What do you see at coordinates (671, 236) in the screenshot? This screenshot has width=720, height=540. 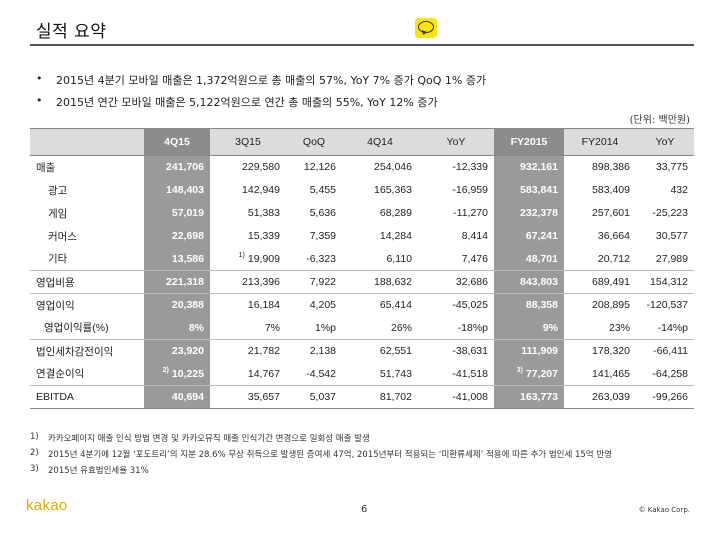 I see `cell-value: 30,577` at bounding box center [671, 236].